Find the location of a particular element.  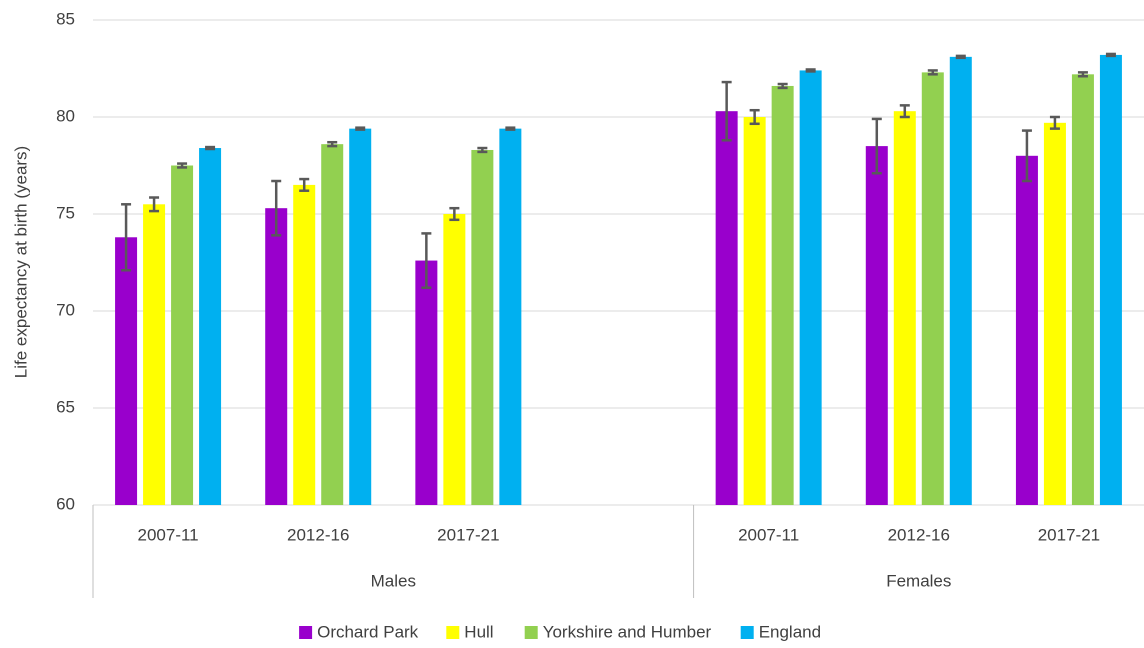

legend-label: England is located at coordinates (790, 631).